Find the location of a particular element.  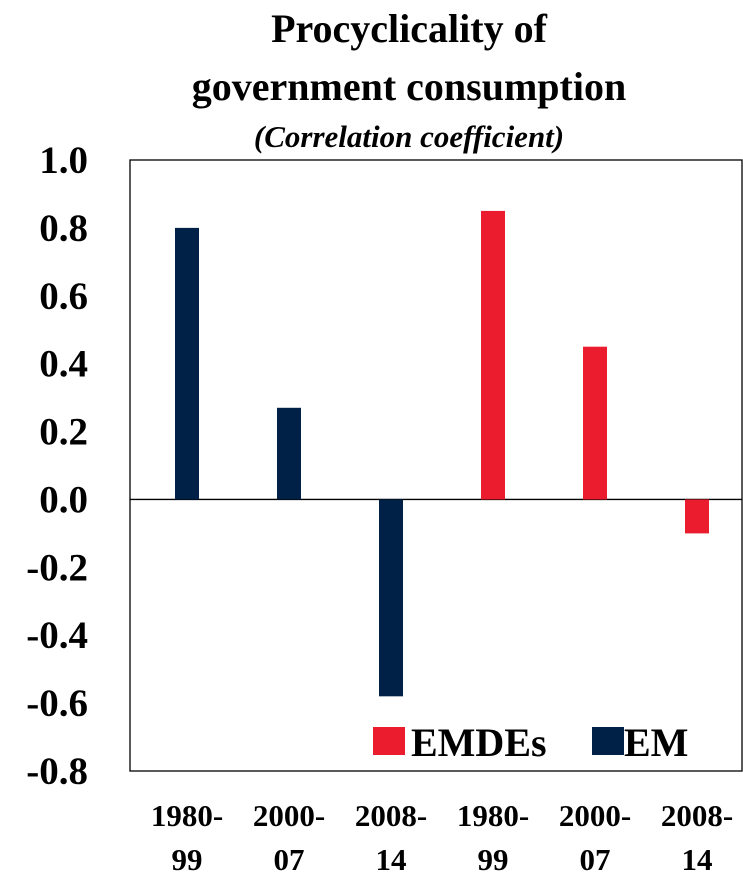

legend-swatch-em is located at coordinates (608, 741).